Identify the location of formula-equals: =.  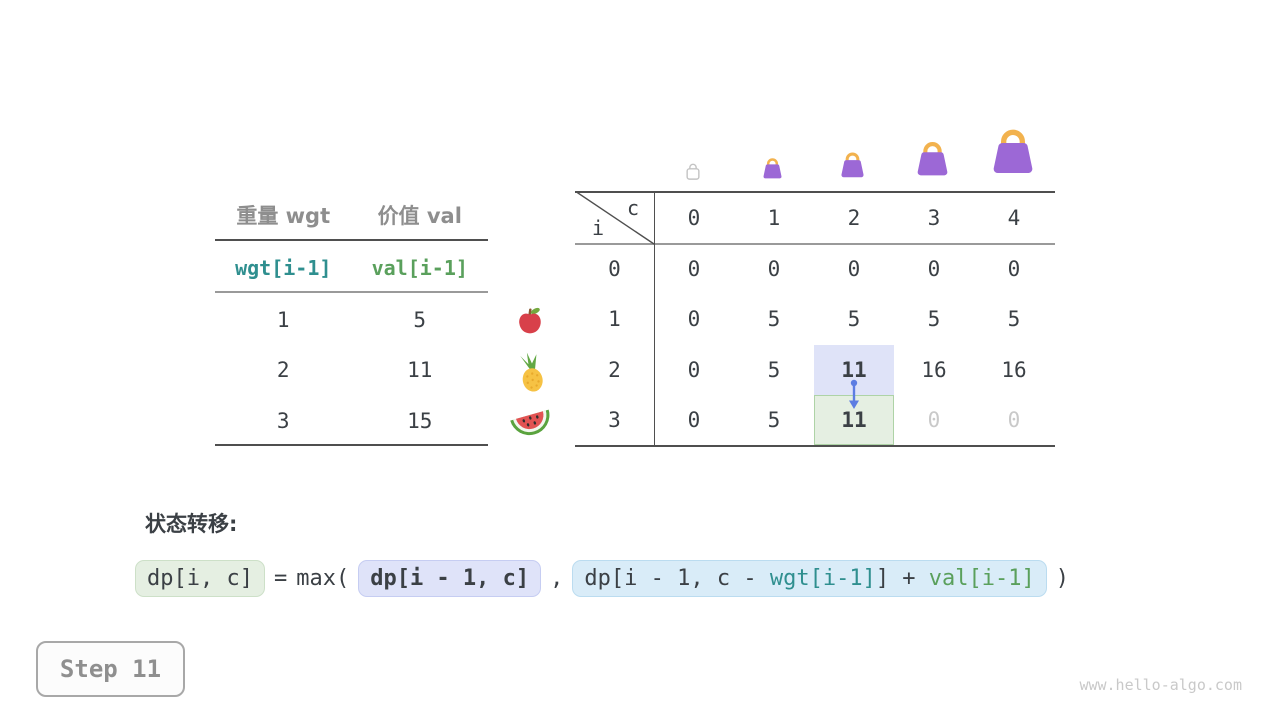
(280, 578).